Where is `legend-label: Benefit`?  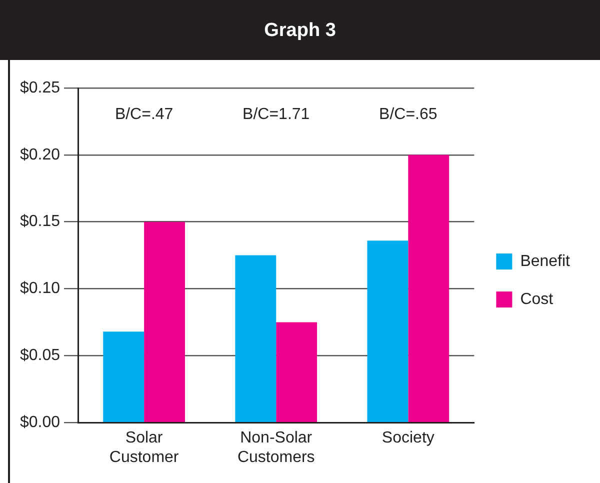 legend-label: Benefit is located at coordinates (545, 261).